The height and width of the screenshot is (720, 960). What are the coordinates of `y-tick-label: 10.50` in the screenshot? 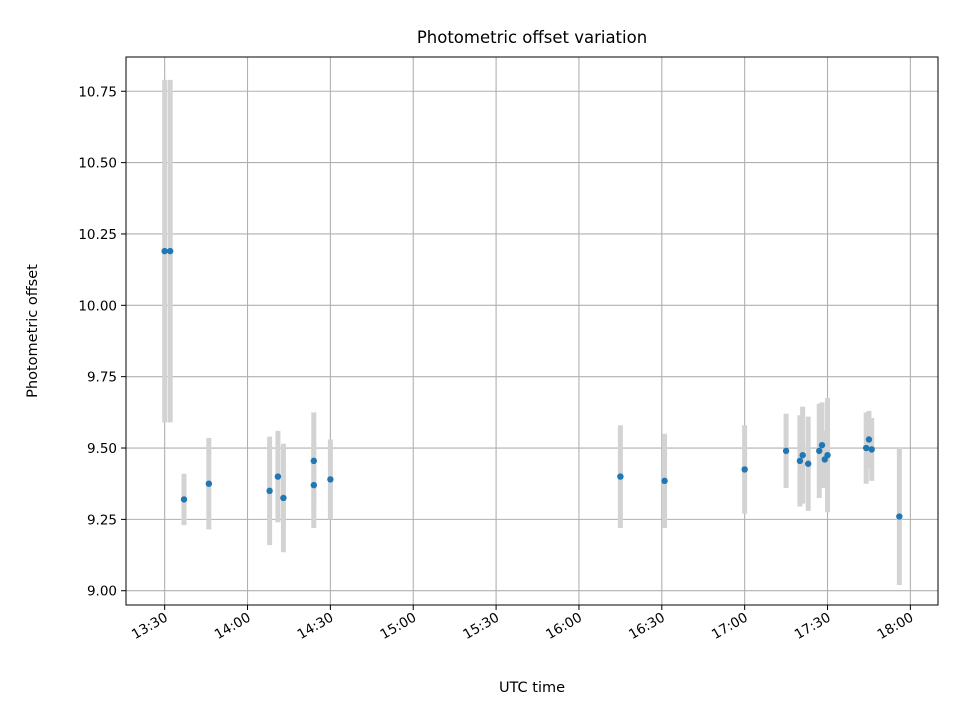 It's located at (97, 164).